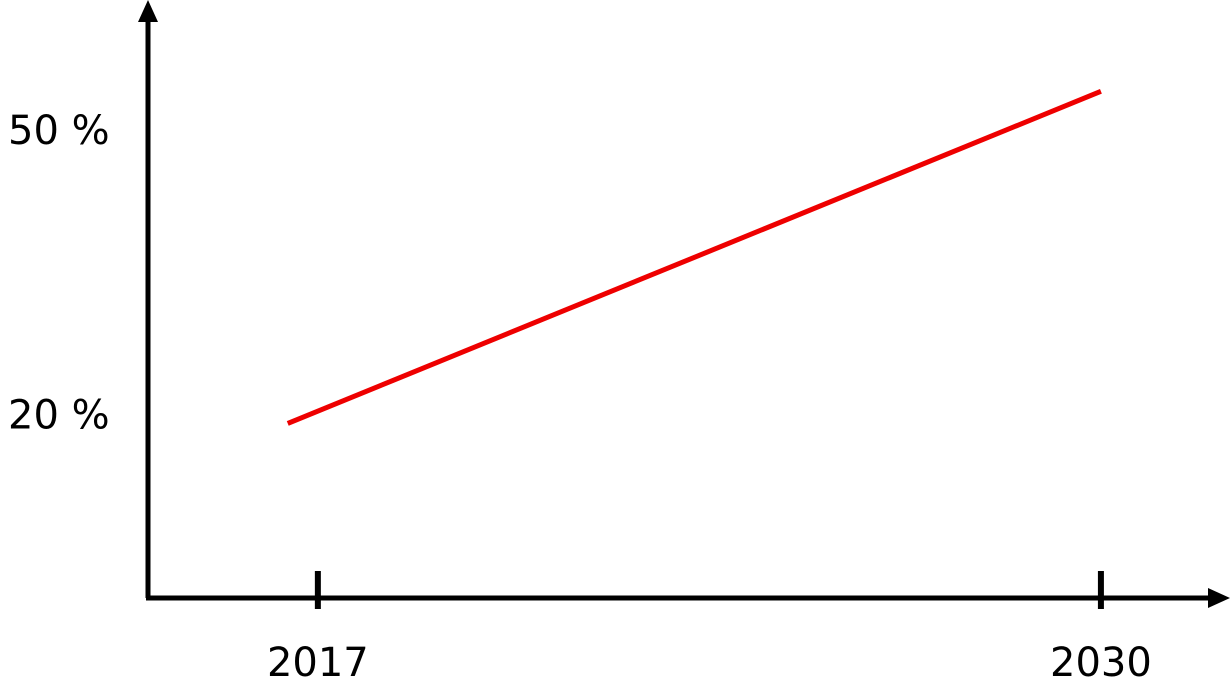 The height and width of the screenshot is (689, 1230). Describe the element at coordinates (59, 416) in the screenshot. I see `y-tick-label: 20 %` at that location.